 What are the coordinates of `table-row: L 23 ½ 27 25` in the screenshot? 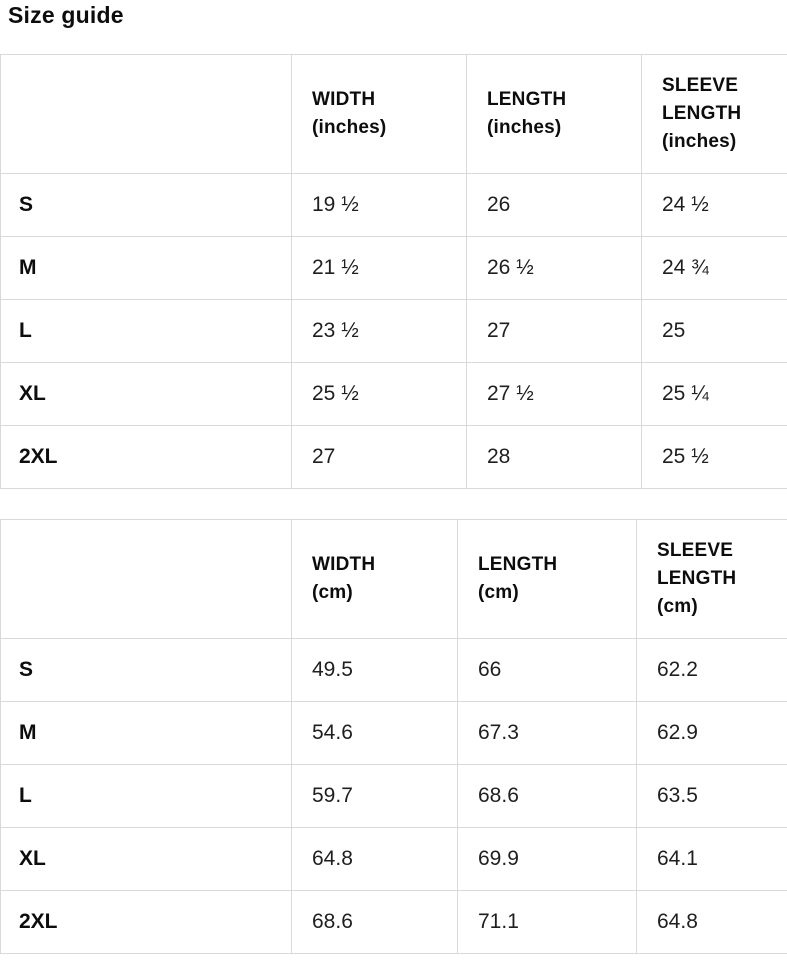 It's located at (393, 331).